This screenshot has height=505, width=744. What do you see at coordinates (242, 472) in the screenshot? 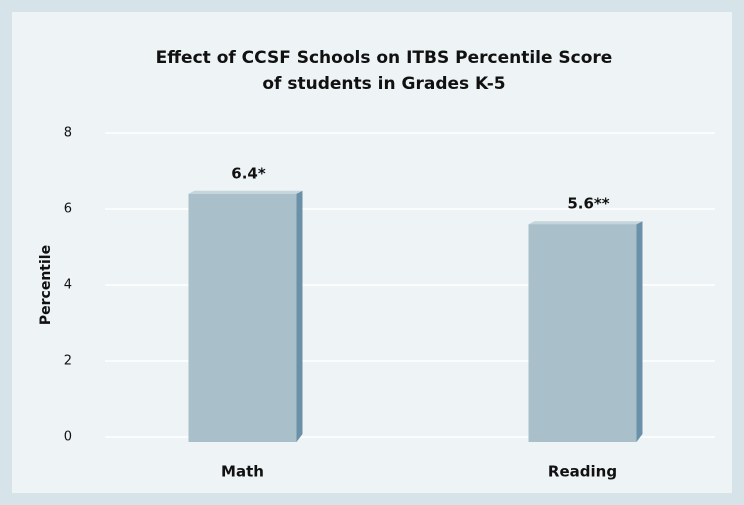
I see `x-tick-label: Math` at bounding box center [242, 472].